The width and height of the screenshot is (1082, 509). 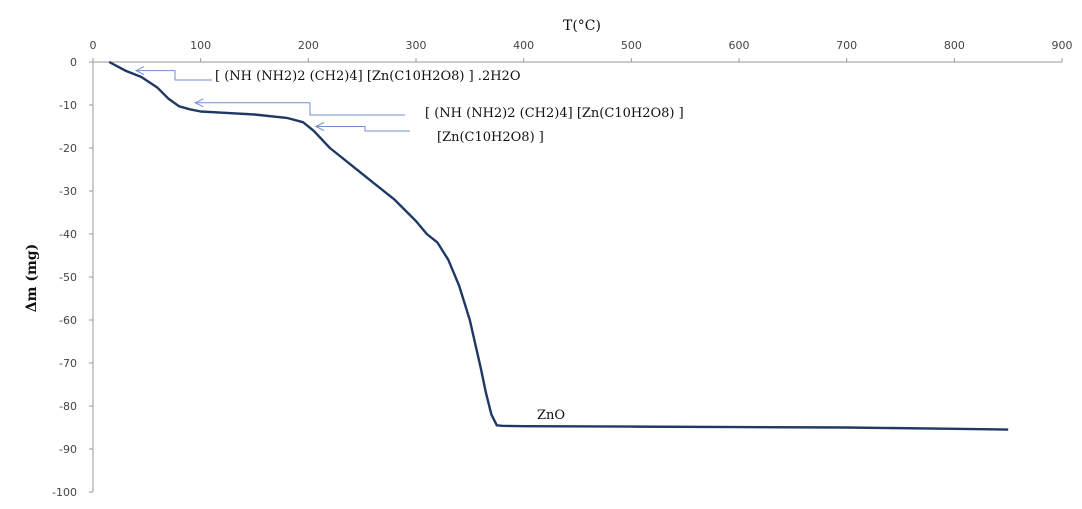 I want to click on x-tick-label: 200, so click(x=308, y=45).